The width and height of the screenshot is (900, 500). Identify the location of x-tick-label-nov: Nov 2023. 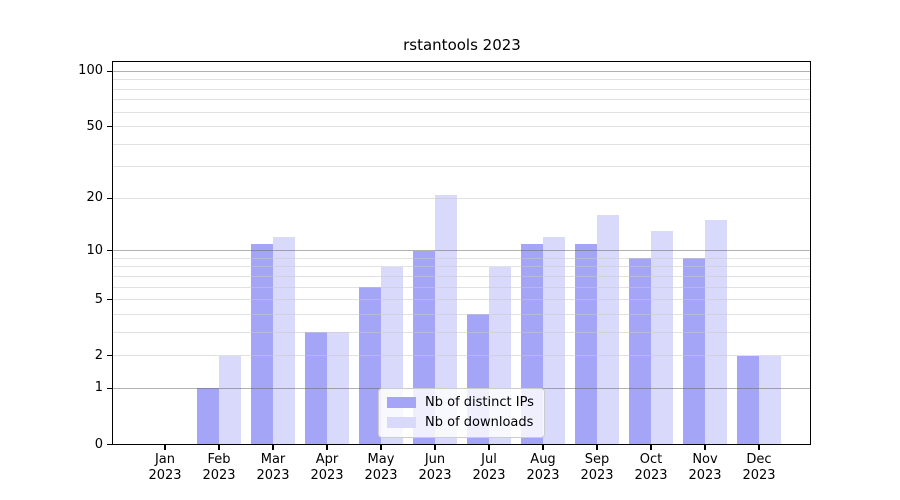
(705, 467).